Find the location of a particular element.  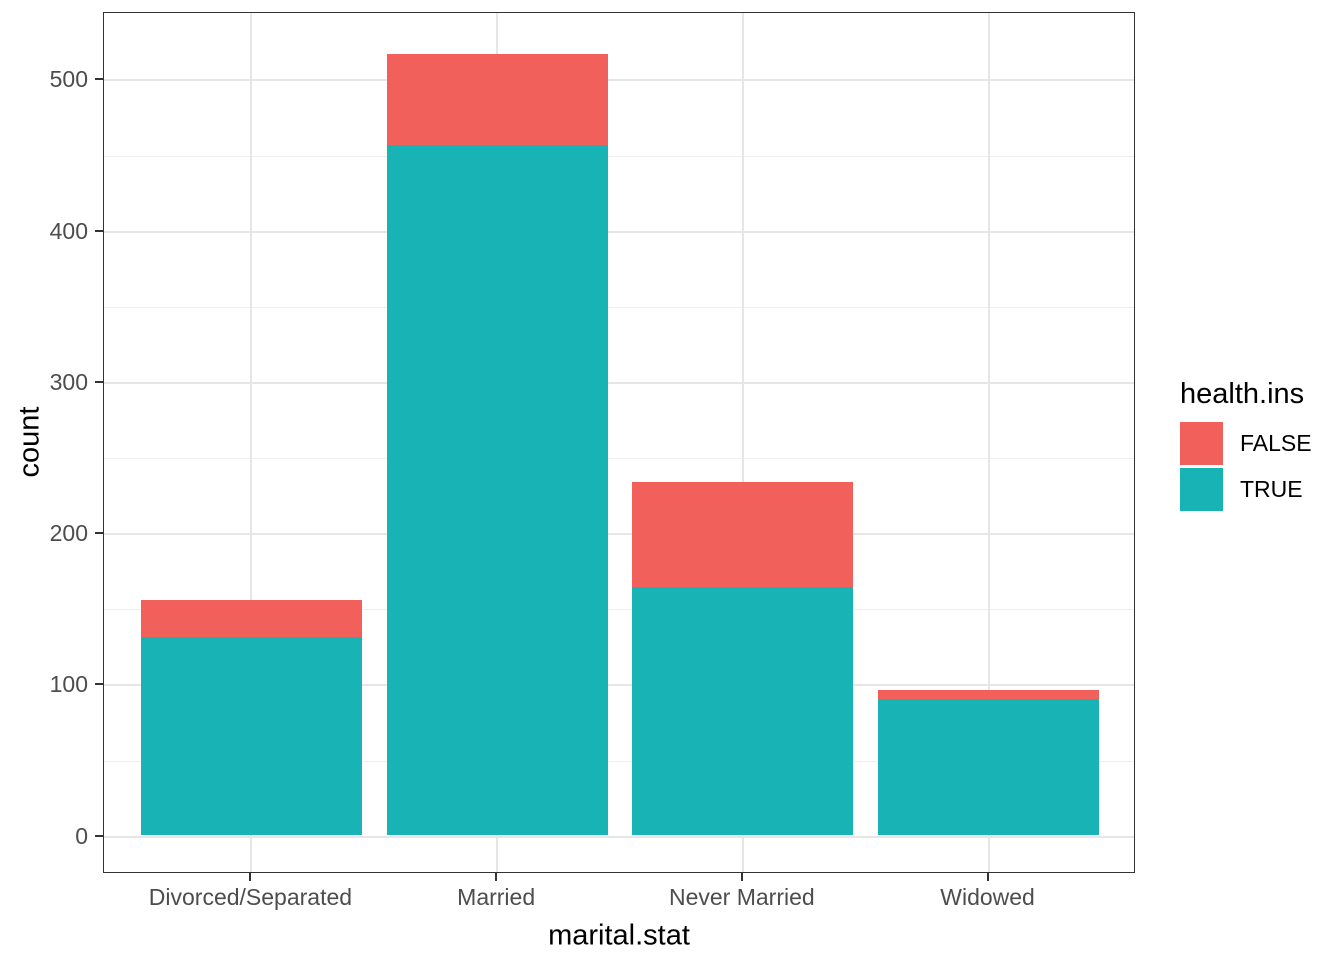

bar-married is located at coordinates (497, 444).